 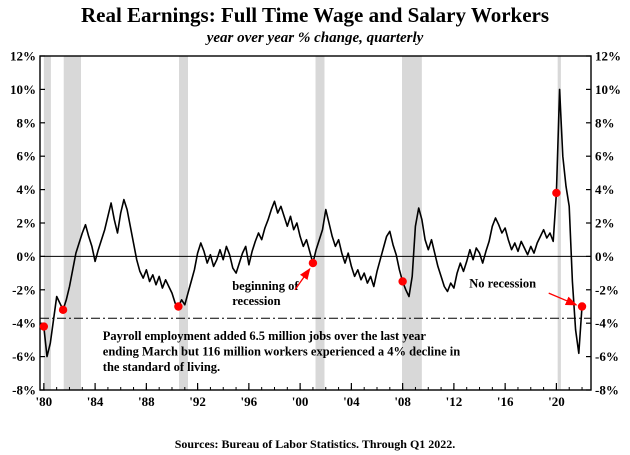 What do you see at coordinates (605, 256) in the screenshot?
I see `y-axis-label-right: 0%` at bounding box center [605, 256].